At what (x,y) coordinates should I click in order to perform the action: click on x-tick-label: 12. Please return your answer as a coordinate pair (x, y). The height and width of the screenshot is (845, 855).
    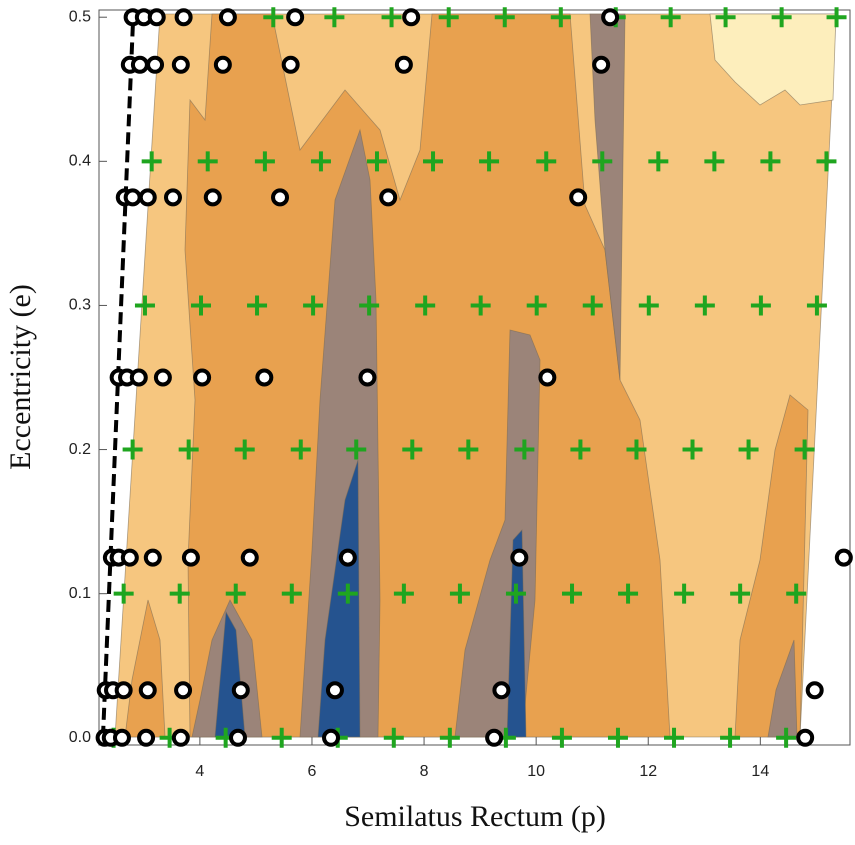
    Looking at the image, I should click on (648, 771).